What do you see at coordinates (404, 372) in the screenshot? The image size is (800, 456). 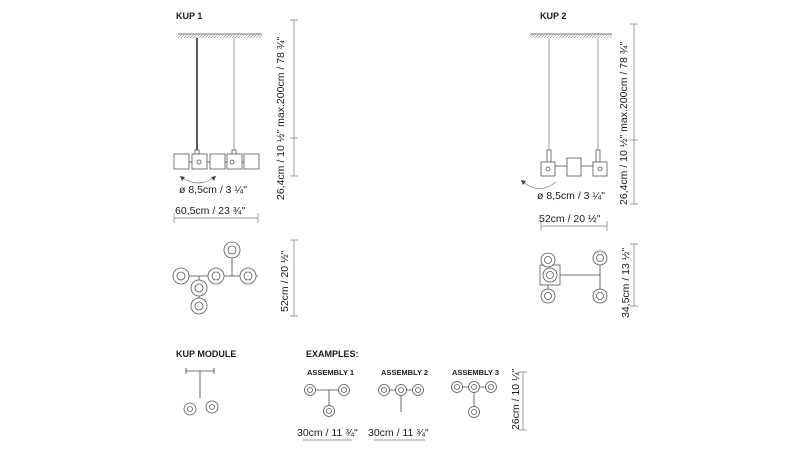 I see `assembly2-label: ASSEMBLY 2` at bounding box center [404, 372].